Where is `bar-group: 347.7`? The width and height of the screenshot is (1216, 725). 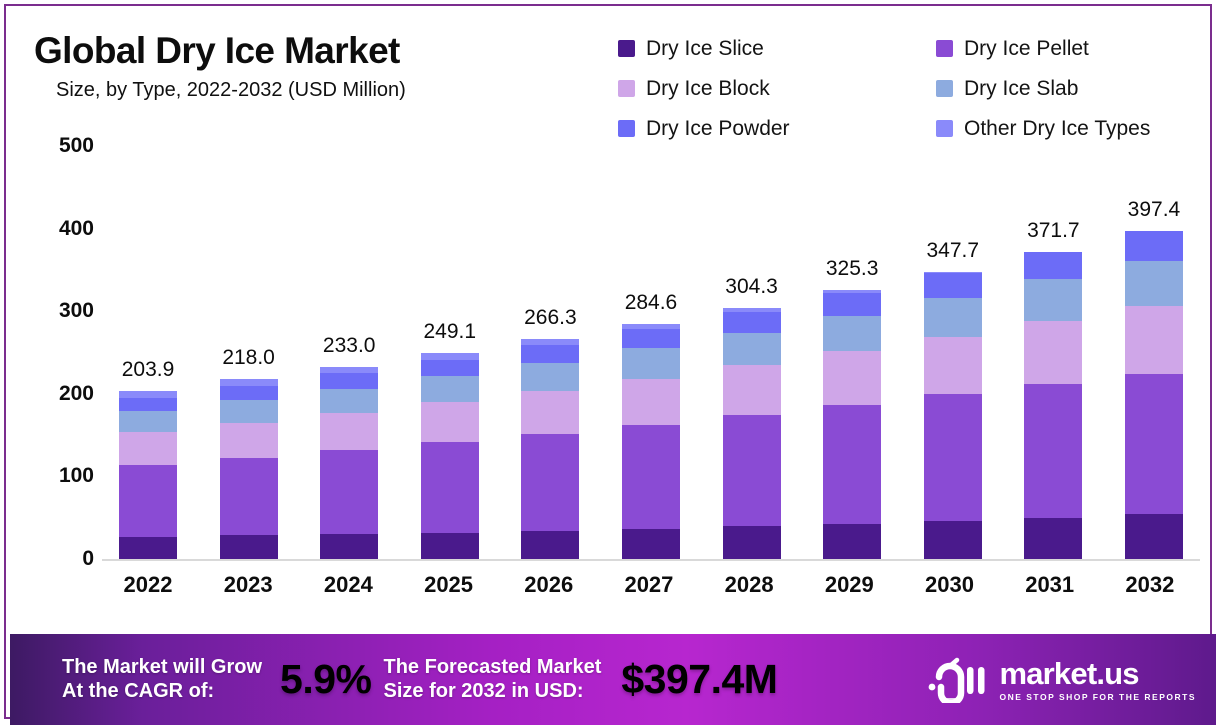 bar-group: 347.7 is located at coordinates (953, 346).